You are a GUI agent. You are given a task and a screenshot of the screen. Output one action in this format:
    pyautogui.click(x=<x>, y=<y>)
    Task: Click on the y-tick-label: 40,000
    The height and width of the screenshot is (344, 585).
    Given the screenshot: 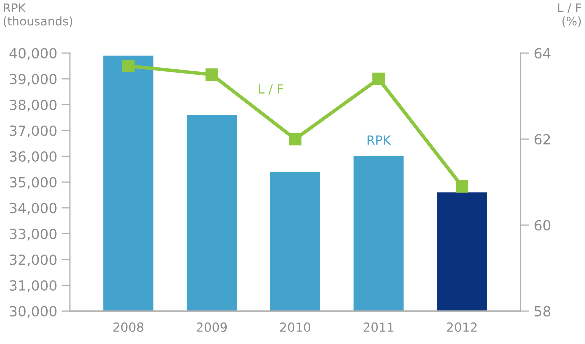 What is the action you would take?
    pyautogui.click(x=33, y=54)
    